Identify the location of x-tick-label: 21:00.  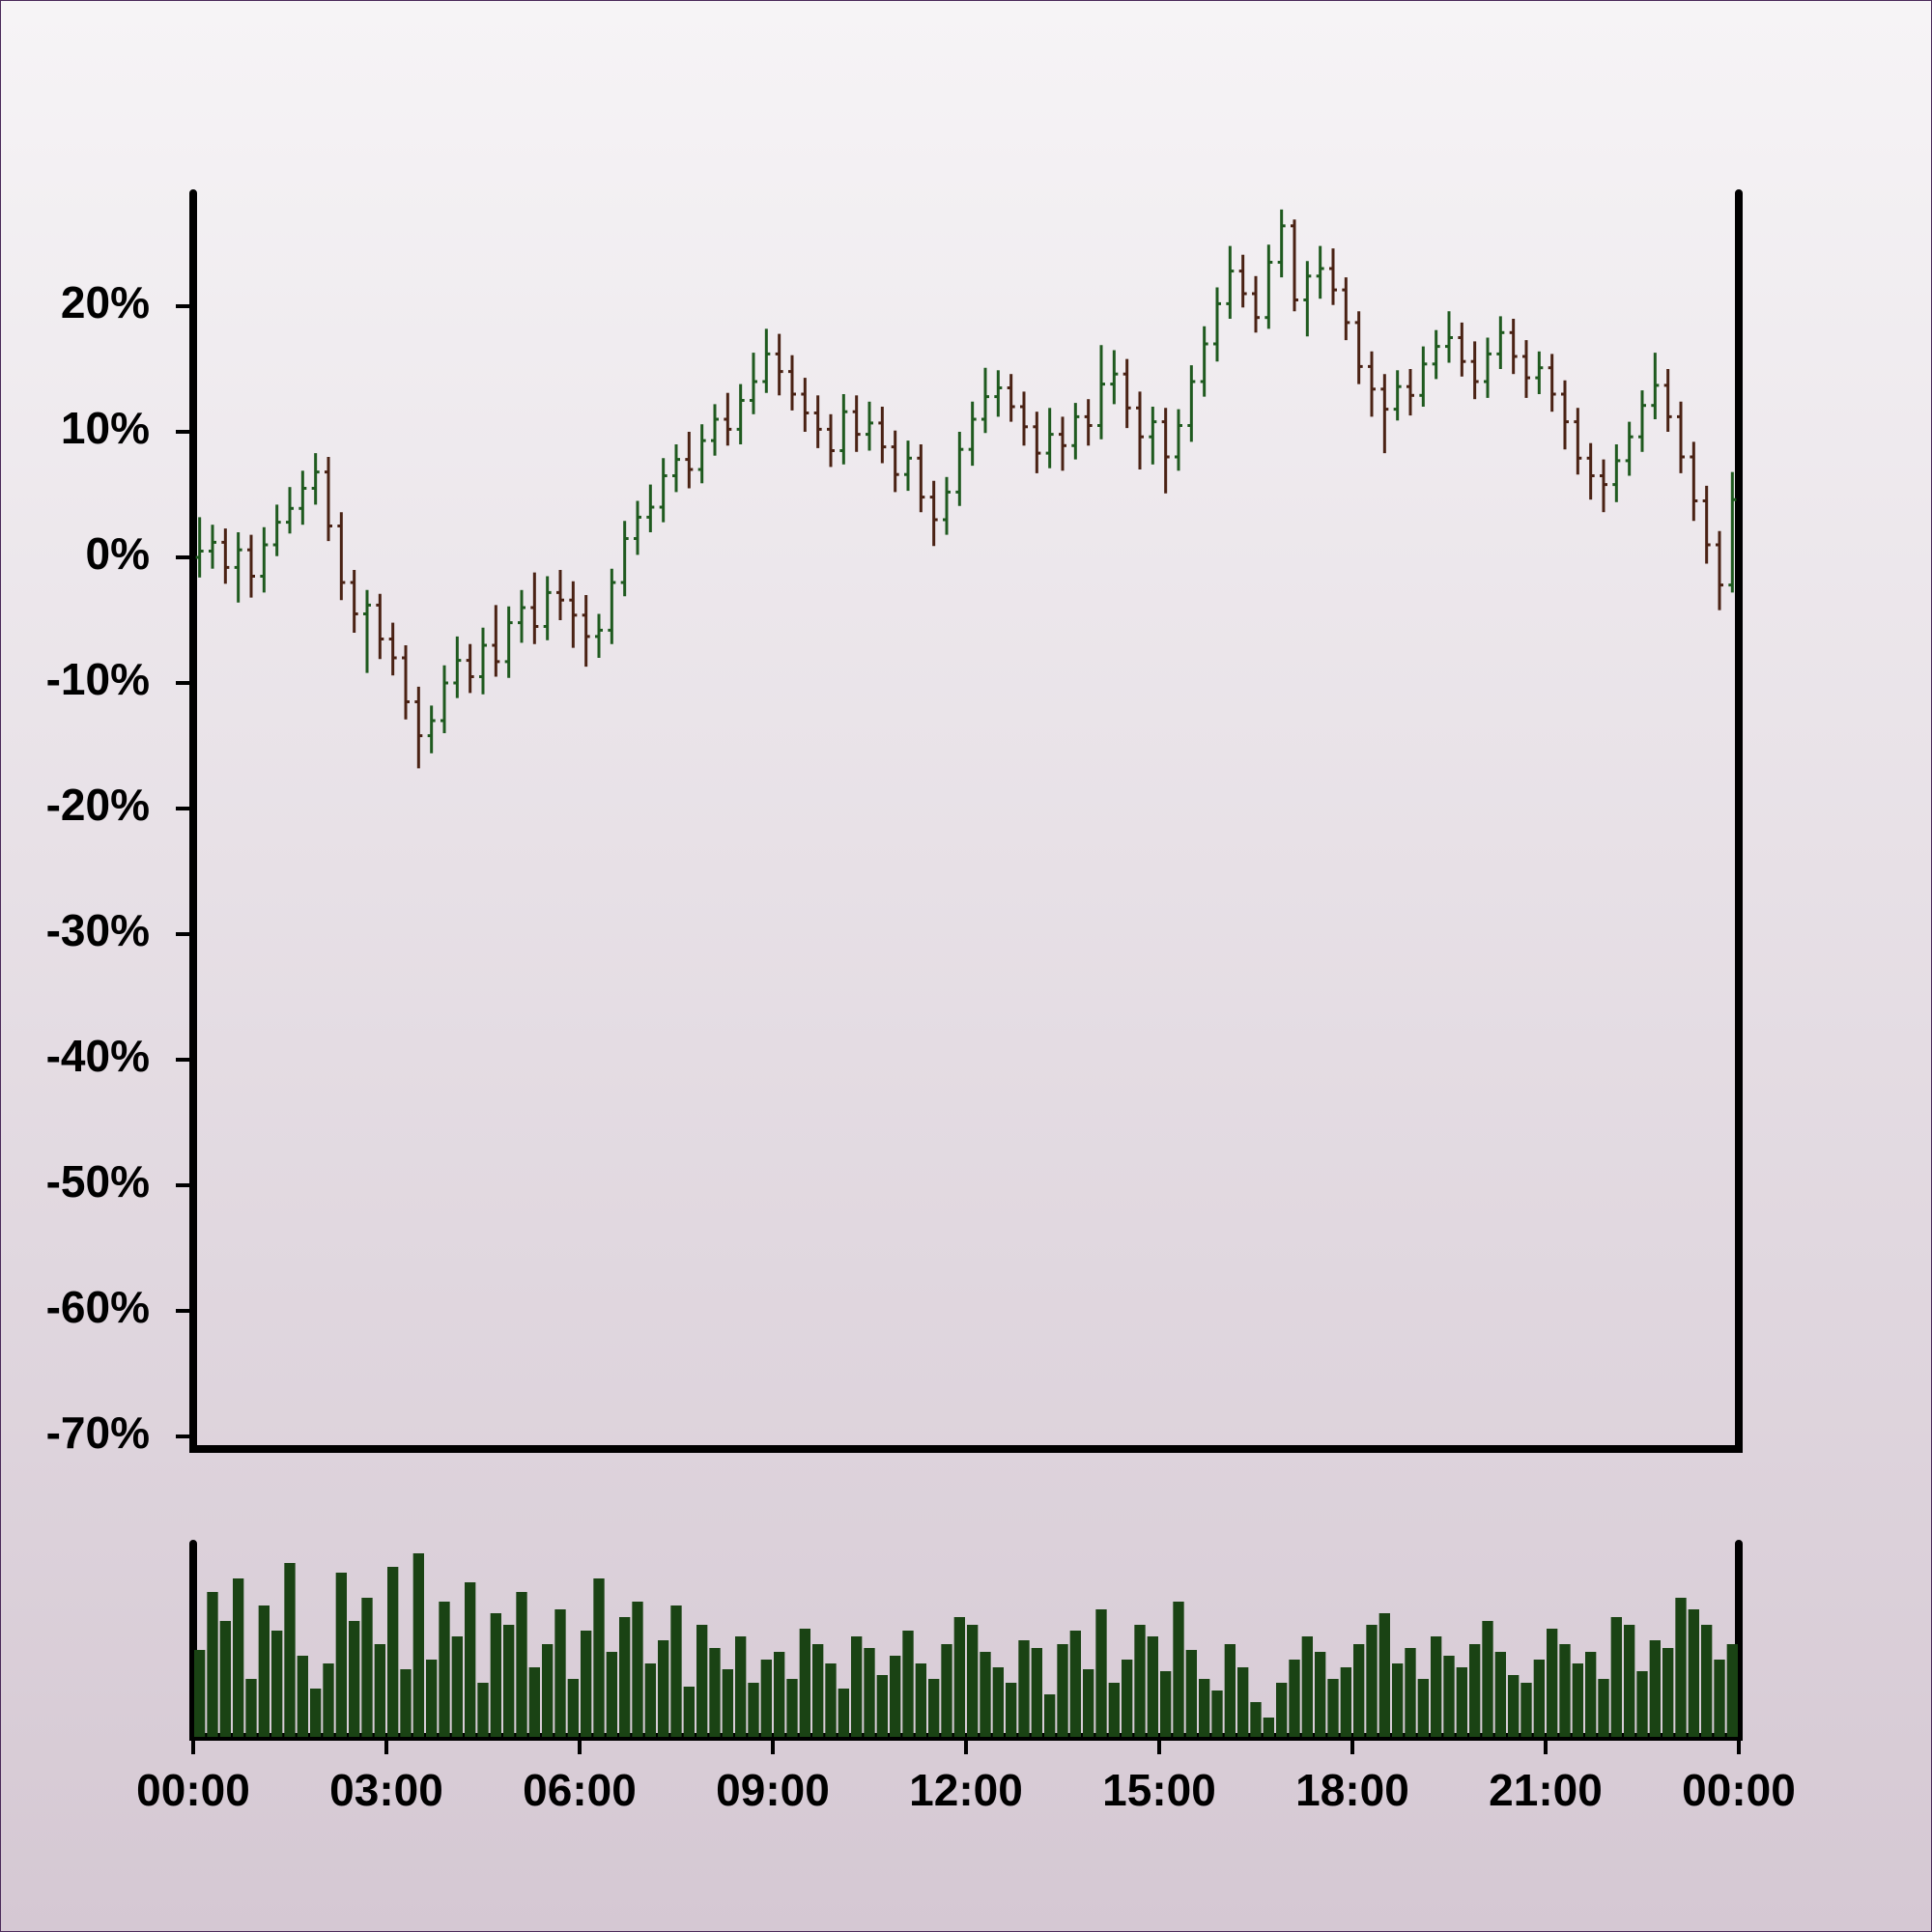
(1546, 1790).